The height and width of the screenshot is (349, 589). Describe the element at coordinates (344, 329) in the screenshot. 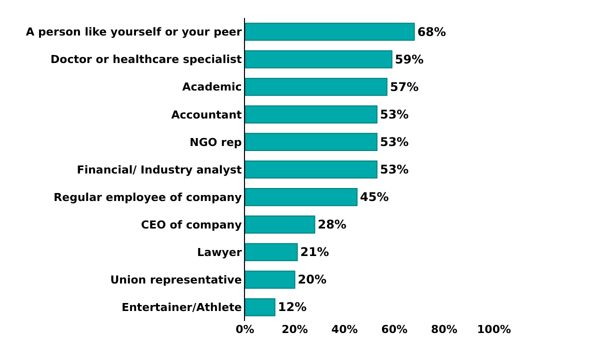

I see `x-tick-label: 40%` at that location.